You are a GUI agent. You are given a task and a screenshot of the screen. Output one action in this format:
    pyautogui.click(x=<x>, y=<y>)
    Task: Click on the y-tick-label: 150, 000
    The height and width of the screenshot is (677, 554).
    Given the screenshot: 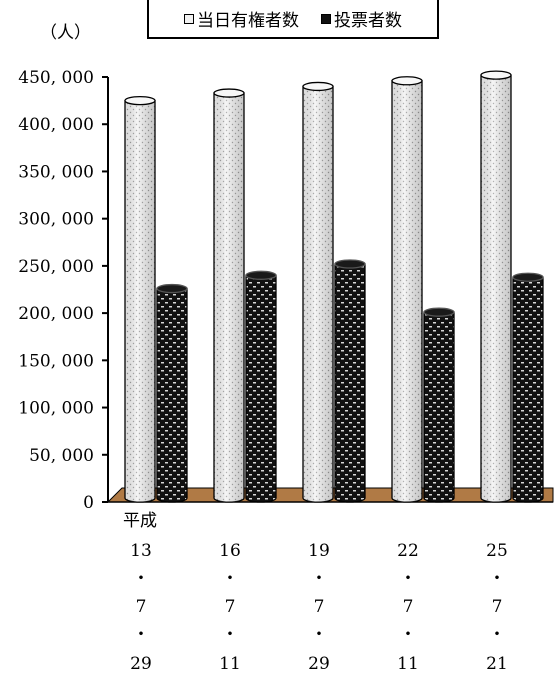 What is the action you would take?
    pyautogui.click(x=56, y=361)
    